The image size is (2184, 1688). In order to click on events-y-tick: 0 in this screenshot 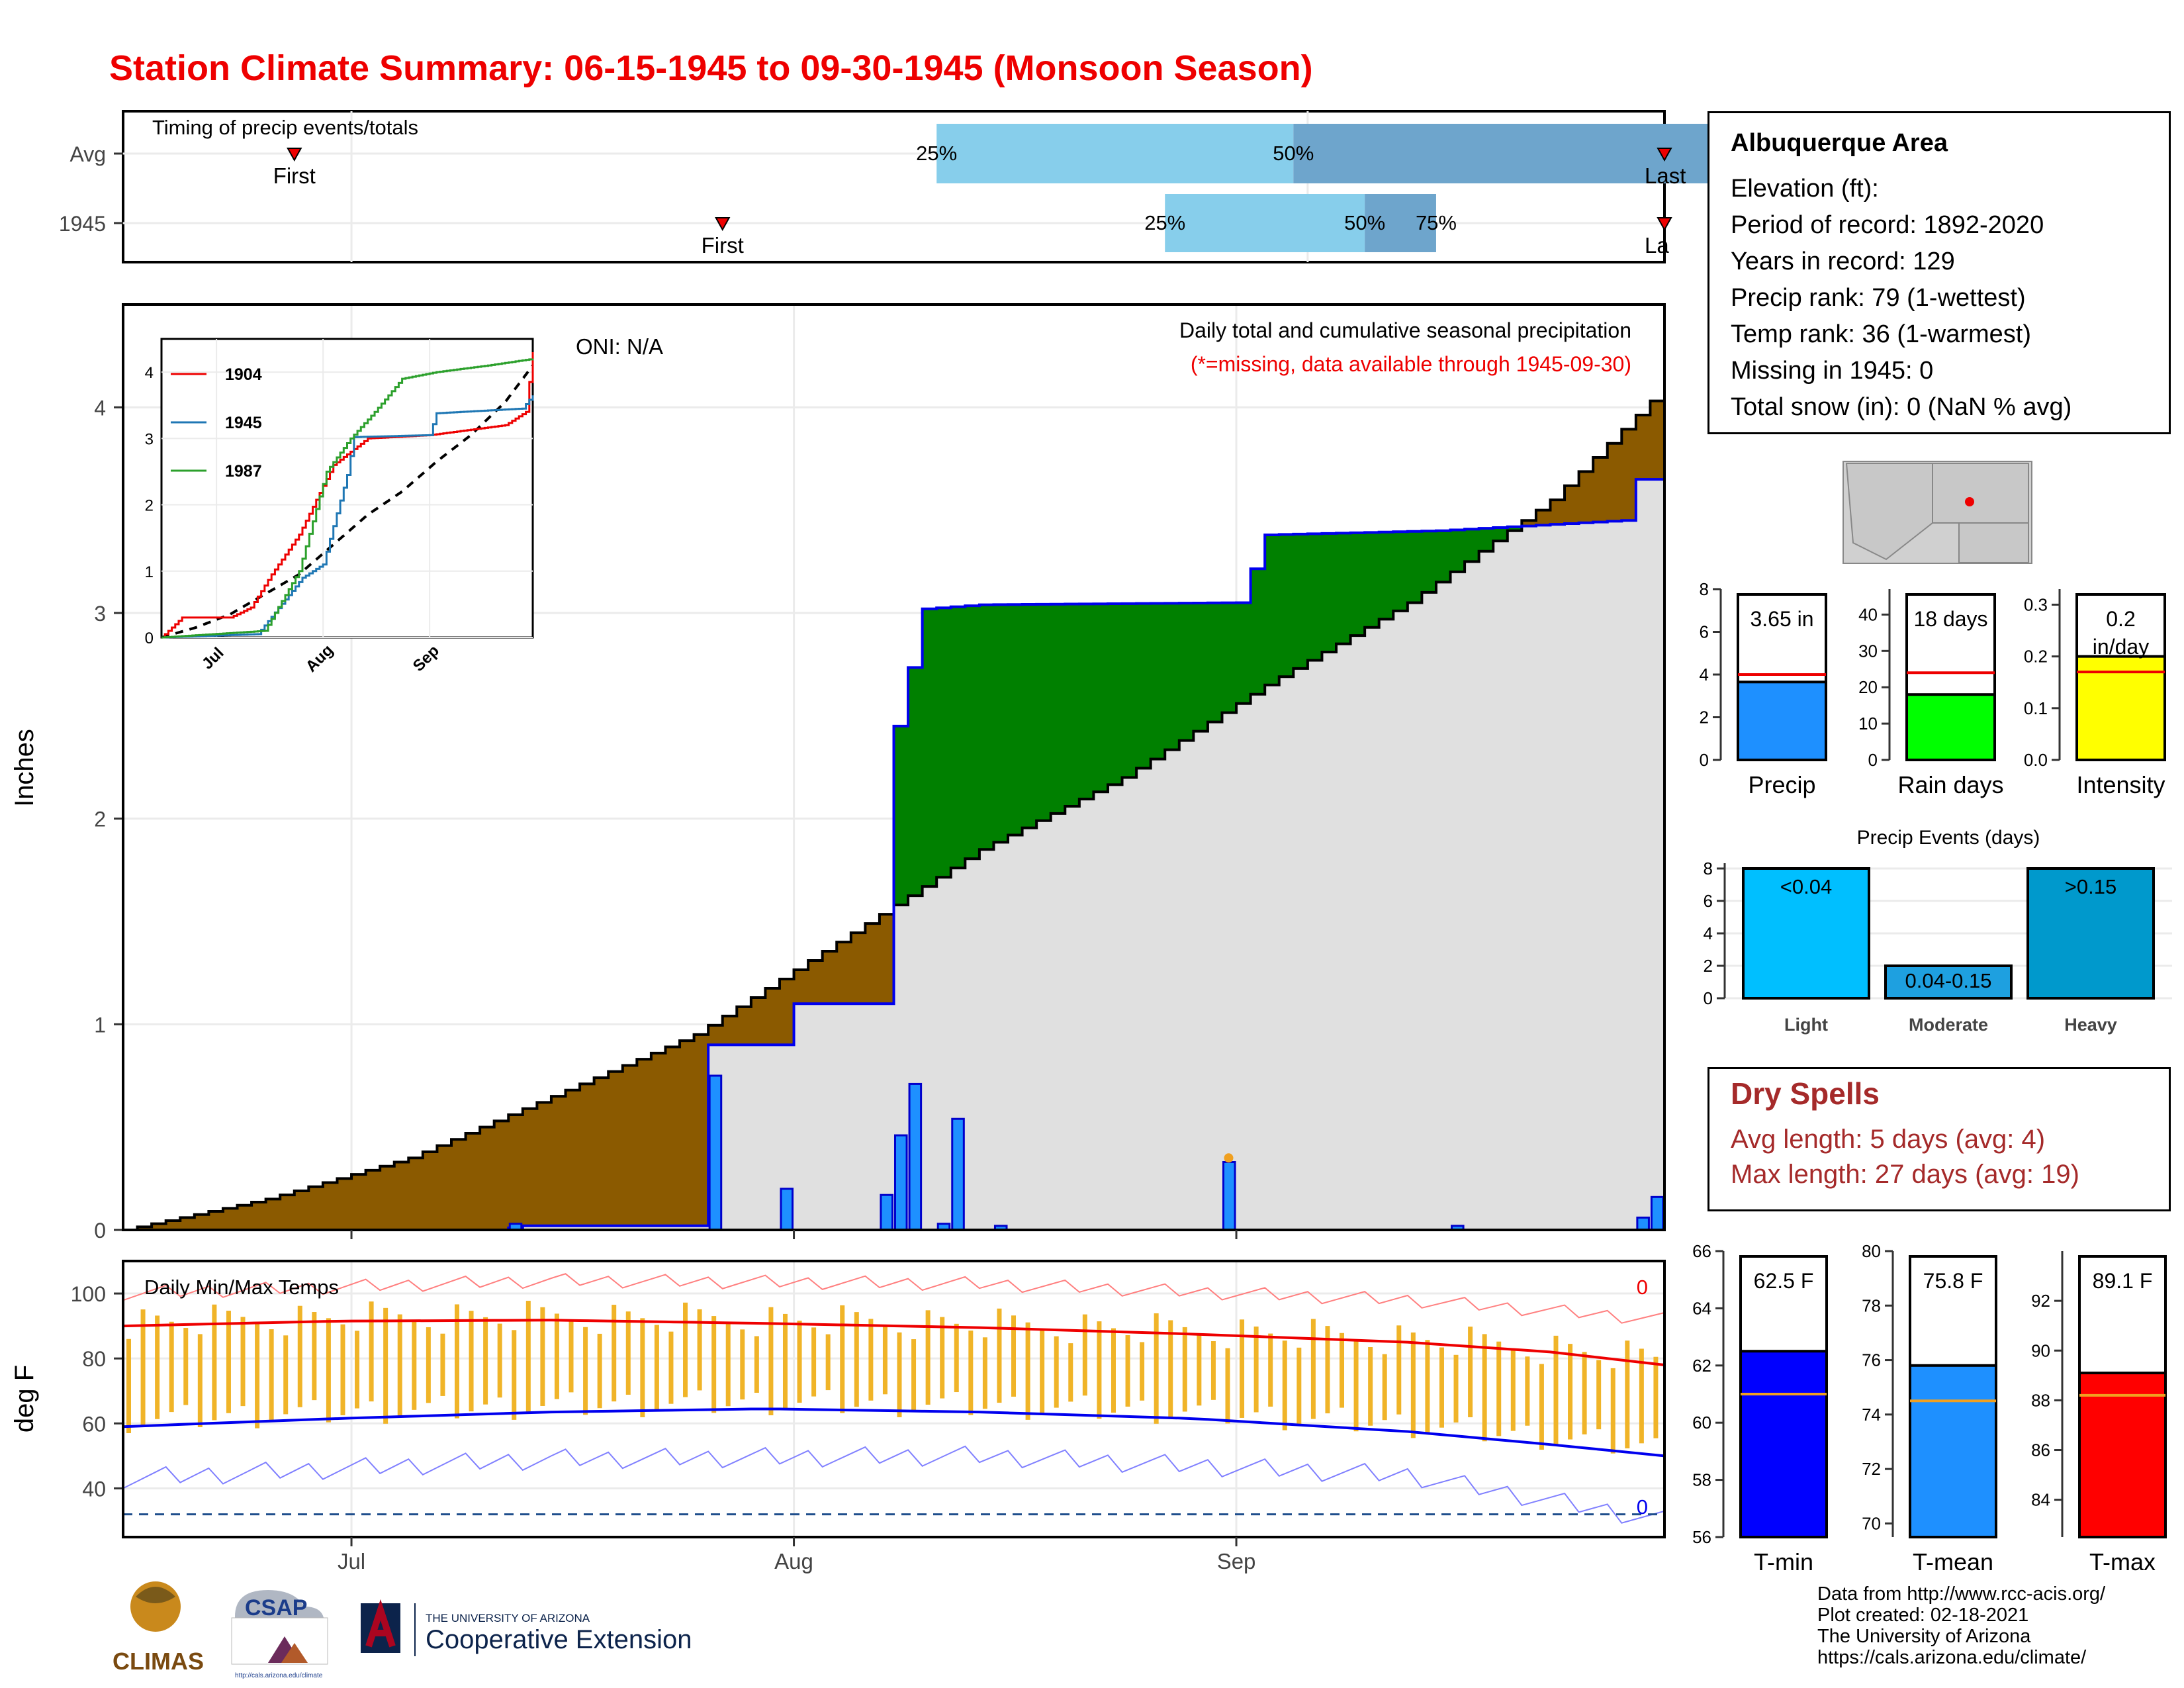, I will do `click(1709, 998)`.